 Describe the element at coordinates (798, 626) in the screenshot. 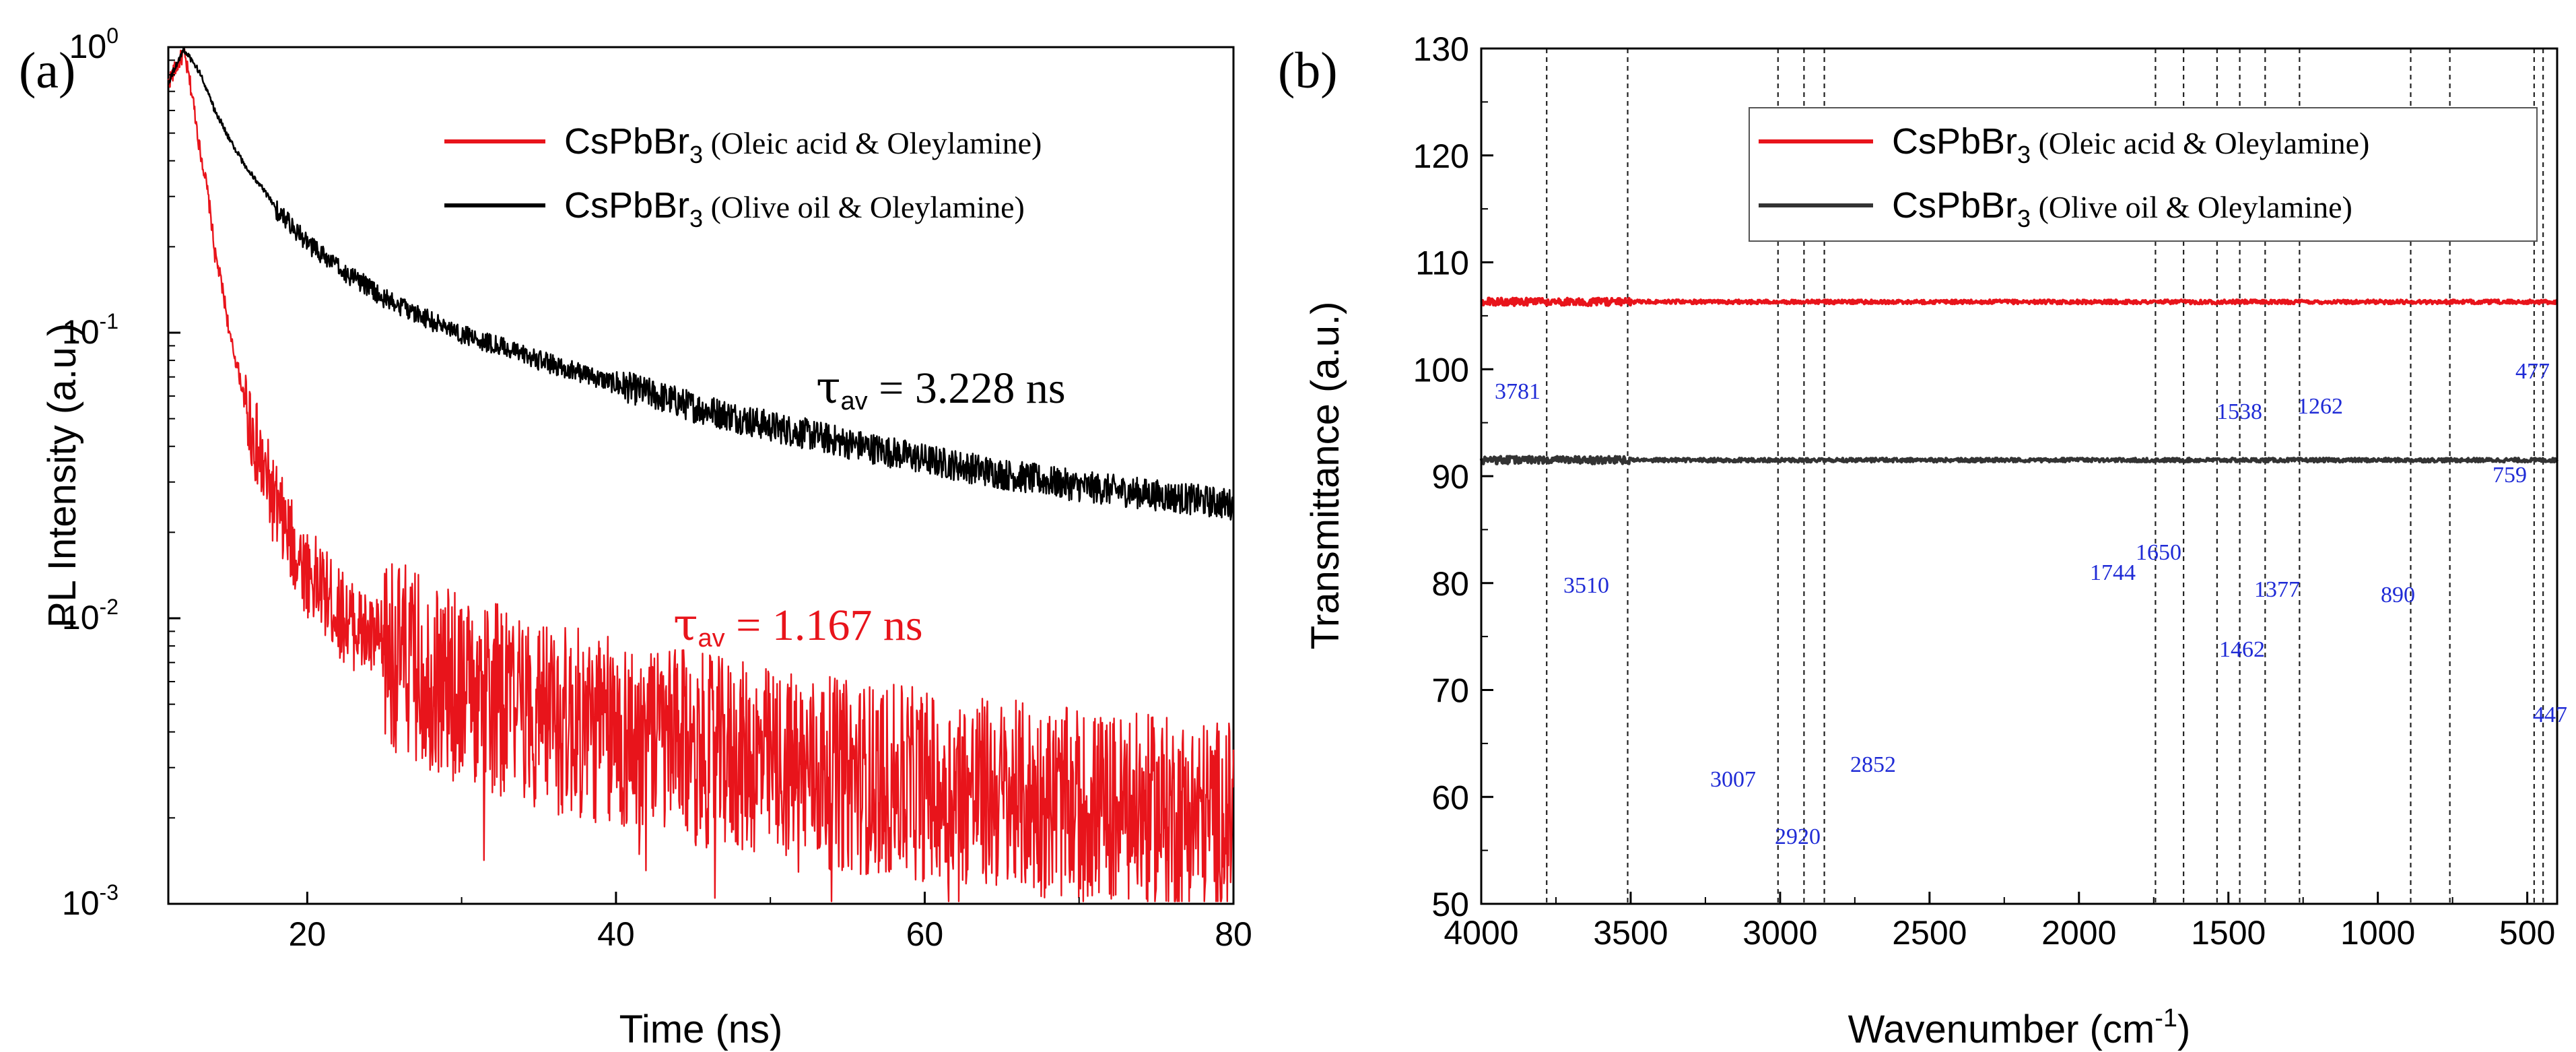

I see `panel-a-tau-annotation-0: τav = 1.167 ns` at that location.